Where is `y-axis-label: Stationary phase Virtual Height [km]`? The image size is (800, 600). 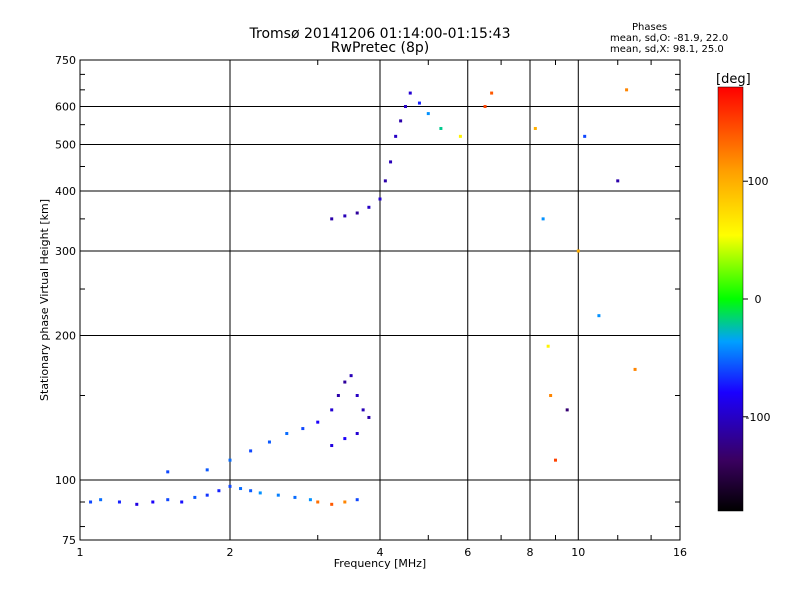
y-axis-label: Stationary phase Virtual Height [km] is located at coordinates (44, 300).